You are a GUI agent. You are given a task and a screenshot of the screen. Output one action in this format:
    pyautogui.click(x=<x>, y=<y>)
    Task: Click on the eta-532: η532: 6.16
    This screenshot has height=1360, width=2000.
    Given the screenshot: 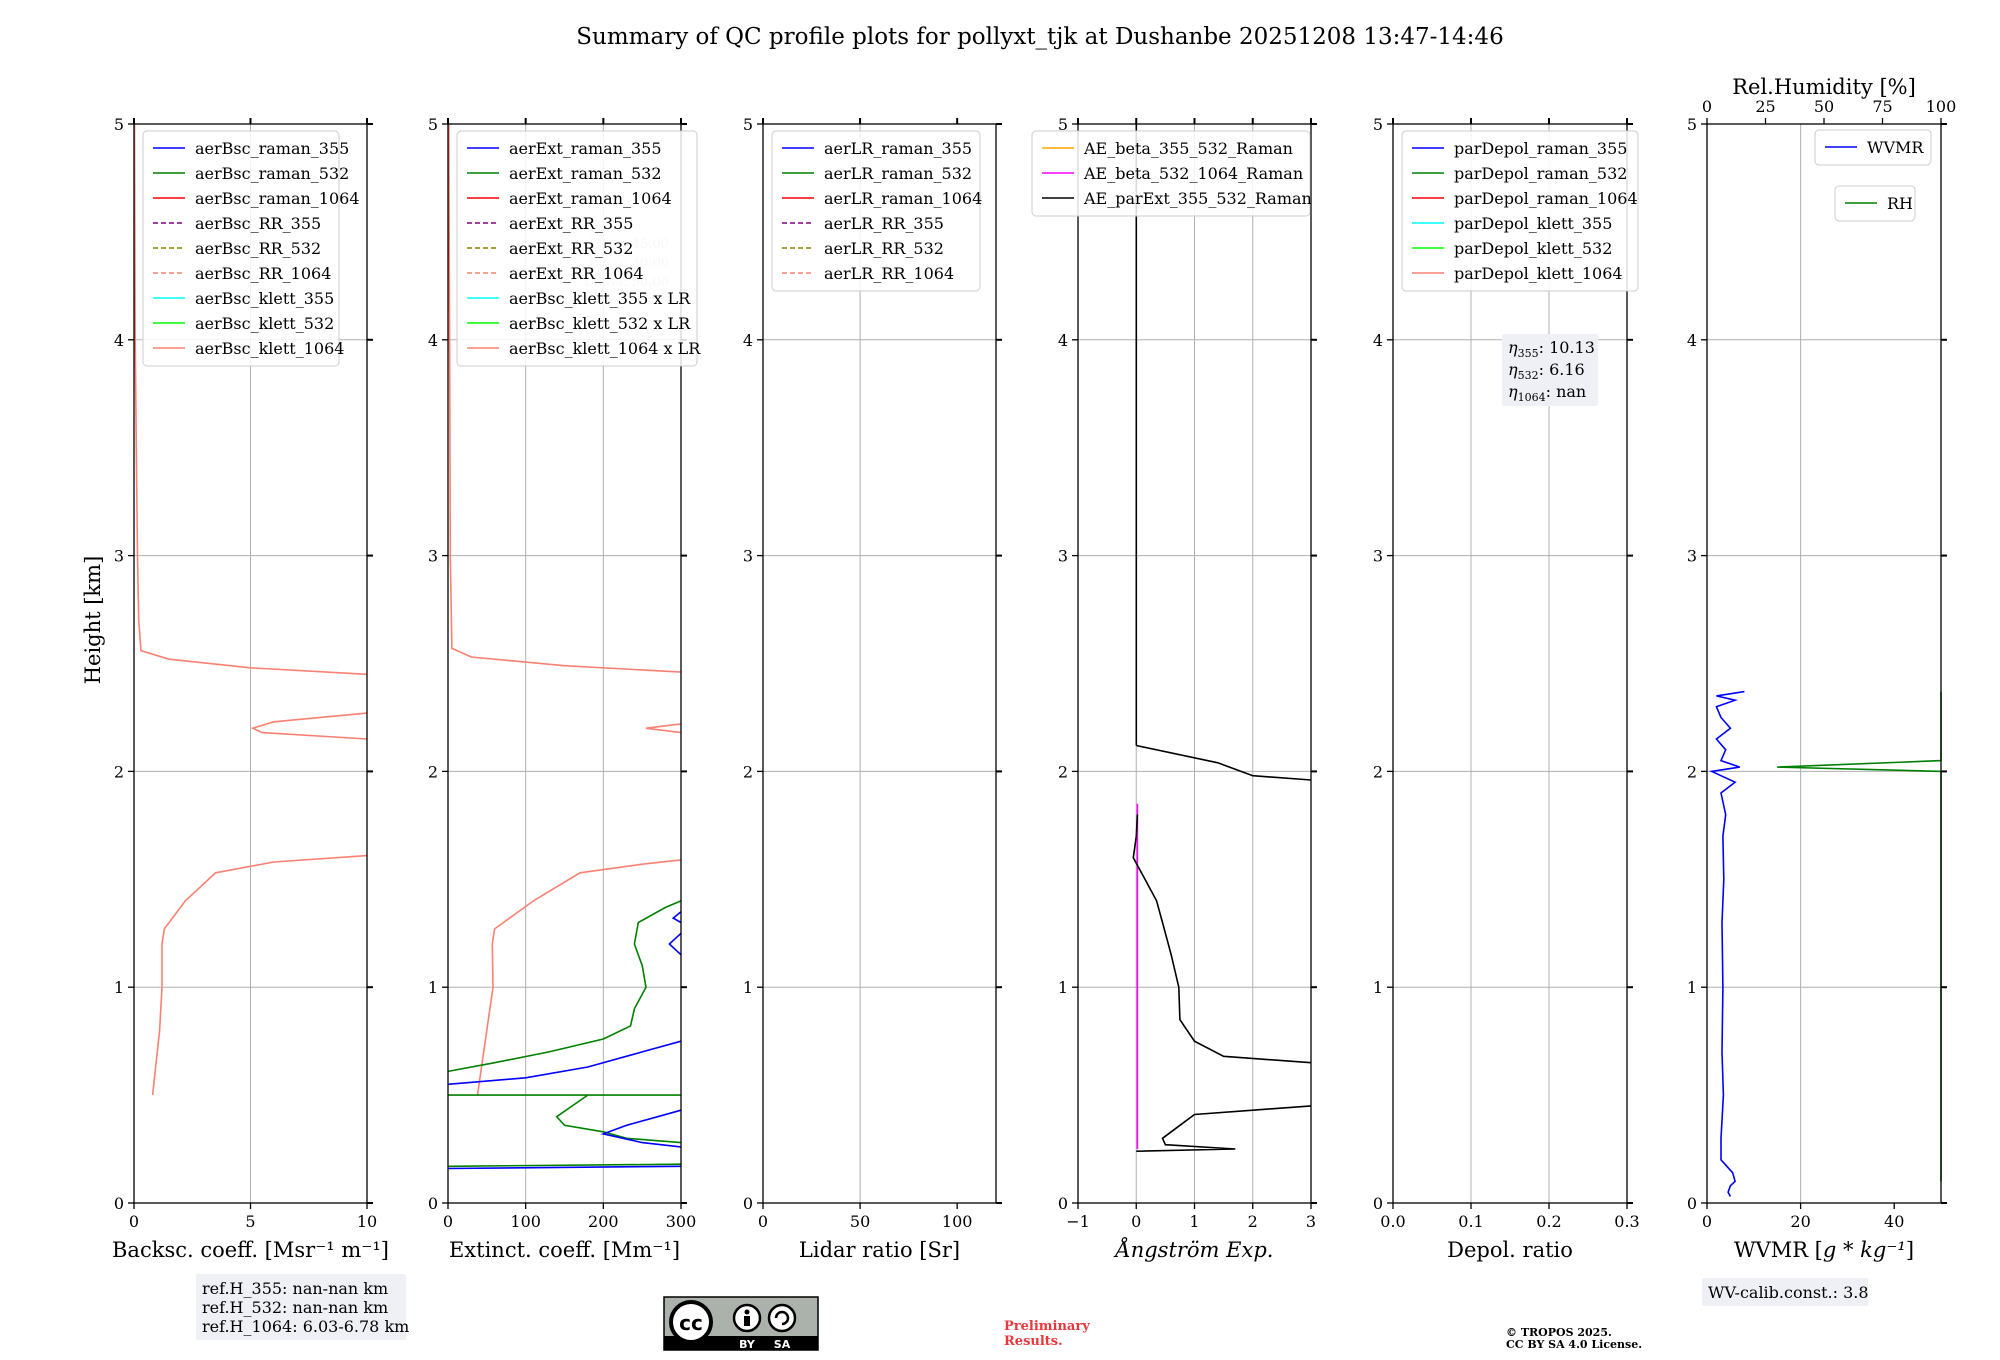 What is the action you would take?
    pyautogui.click(x=1546, y=371)
    